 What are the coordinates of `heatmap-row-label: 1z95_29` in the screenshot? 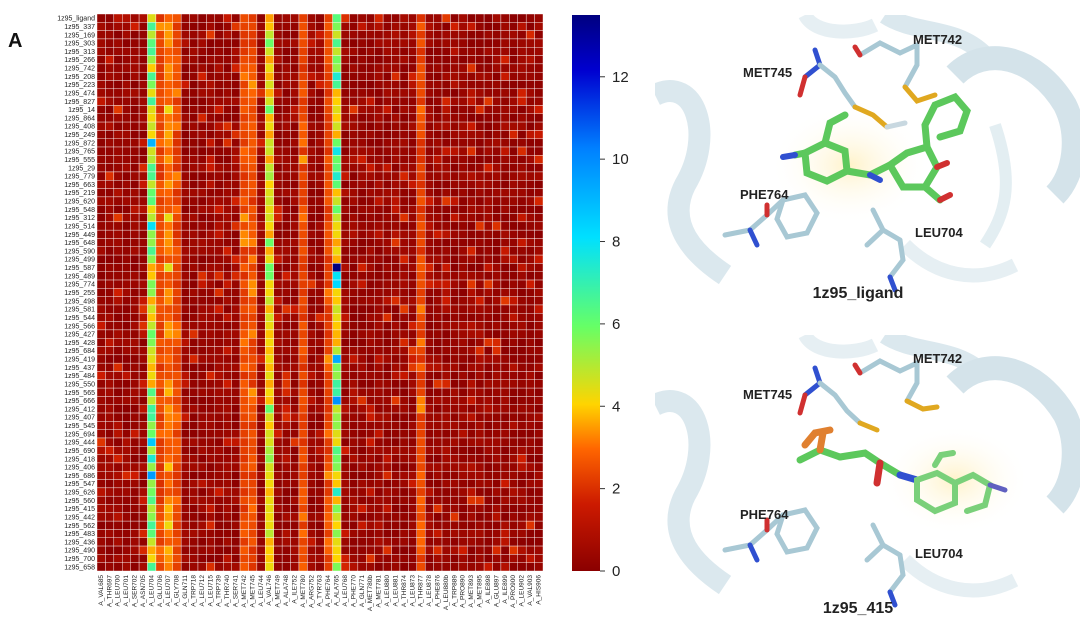 It's located at (81, 168).